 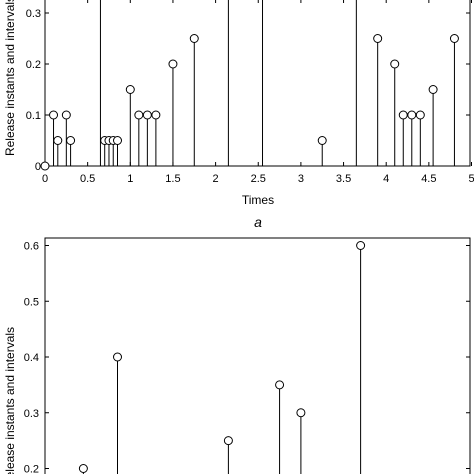 I want to click on plot-a-x-tick-label: 4, so click(x=386, y=179).